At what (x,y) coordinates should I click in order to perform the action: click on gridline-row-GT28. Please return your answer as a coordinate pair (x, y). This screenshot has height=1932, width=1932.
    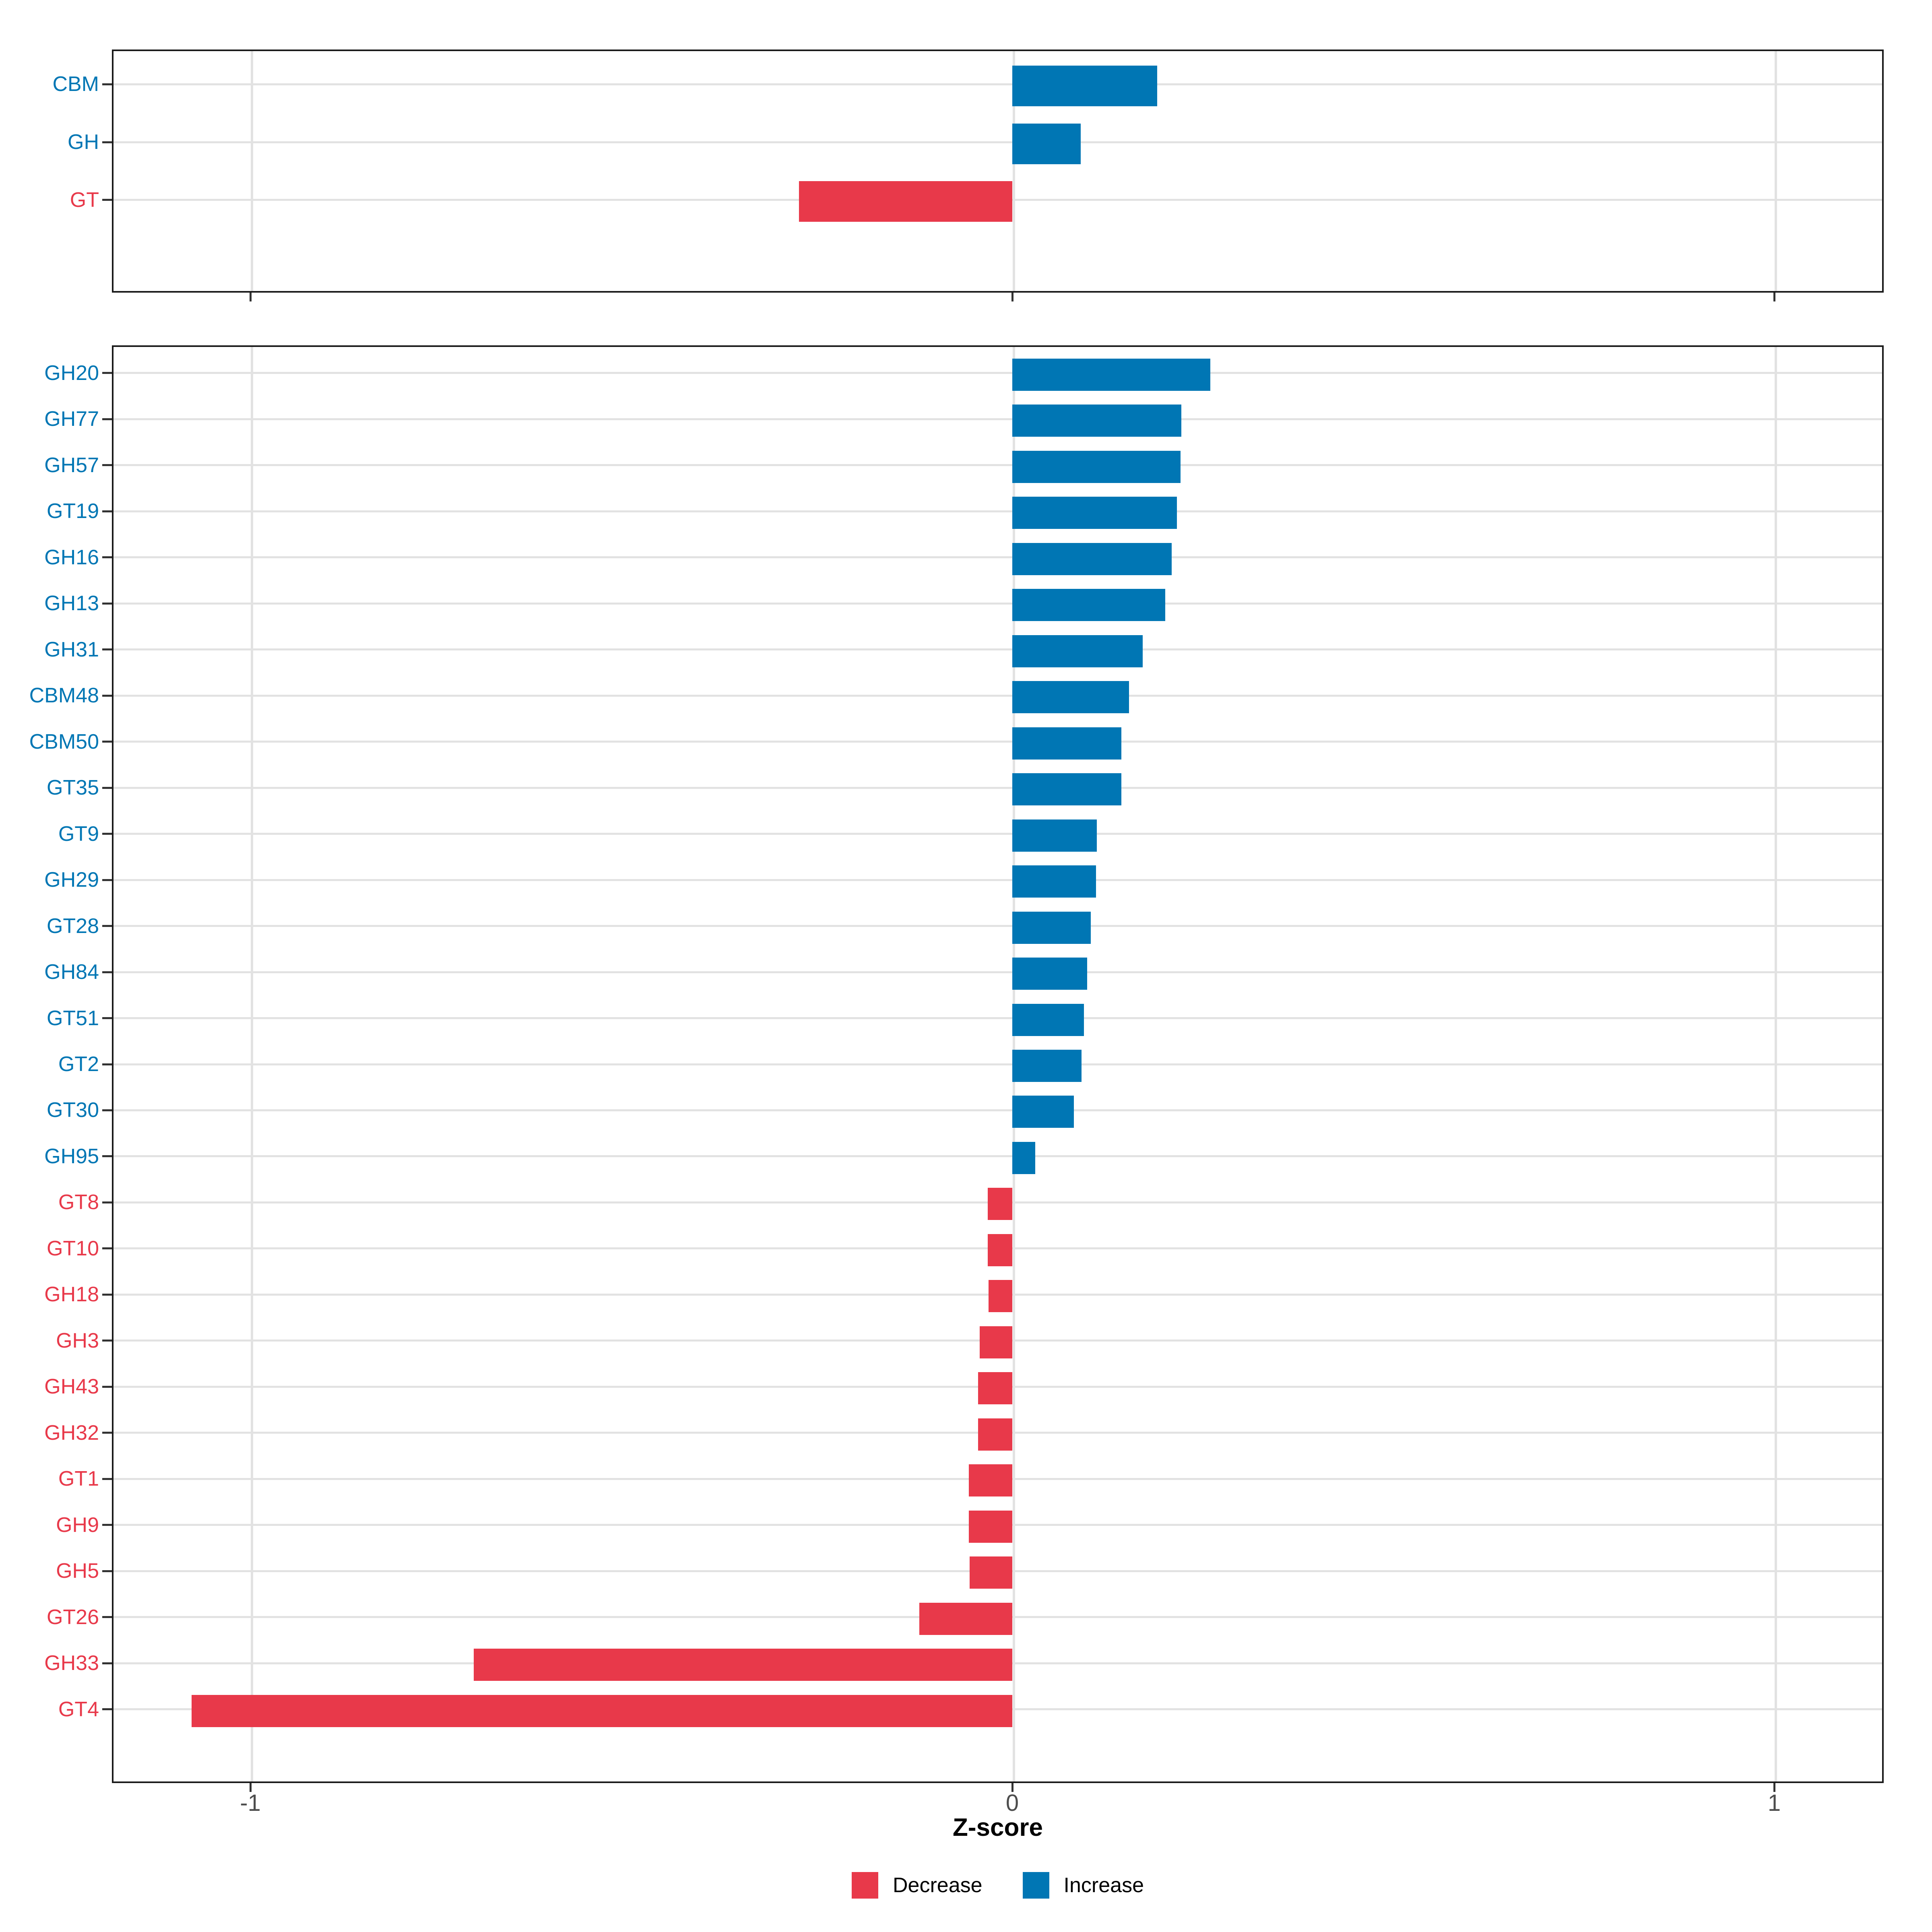
    Looking at the image, I should click on (998, 926).